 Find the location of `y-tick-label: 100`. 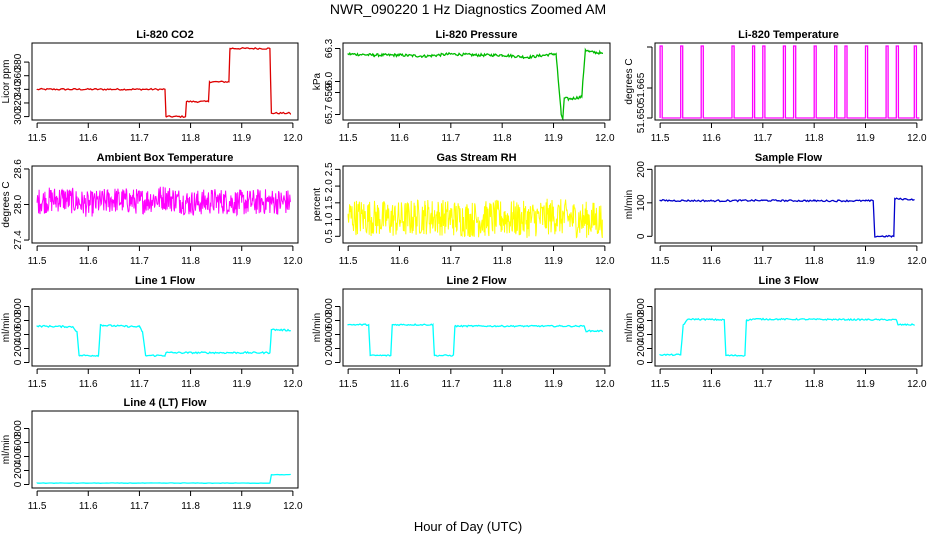

y-tick-label: 100 is located at coordinates (641, 202).